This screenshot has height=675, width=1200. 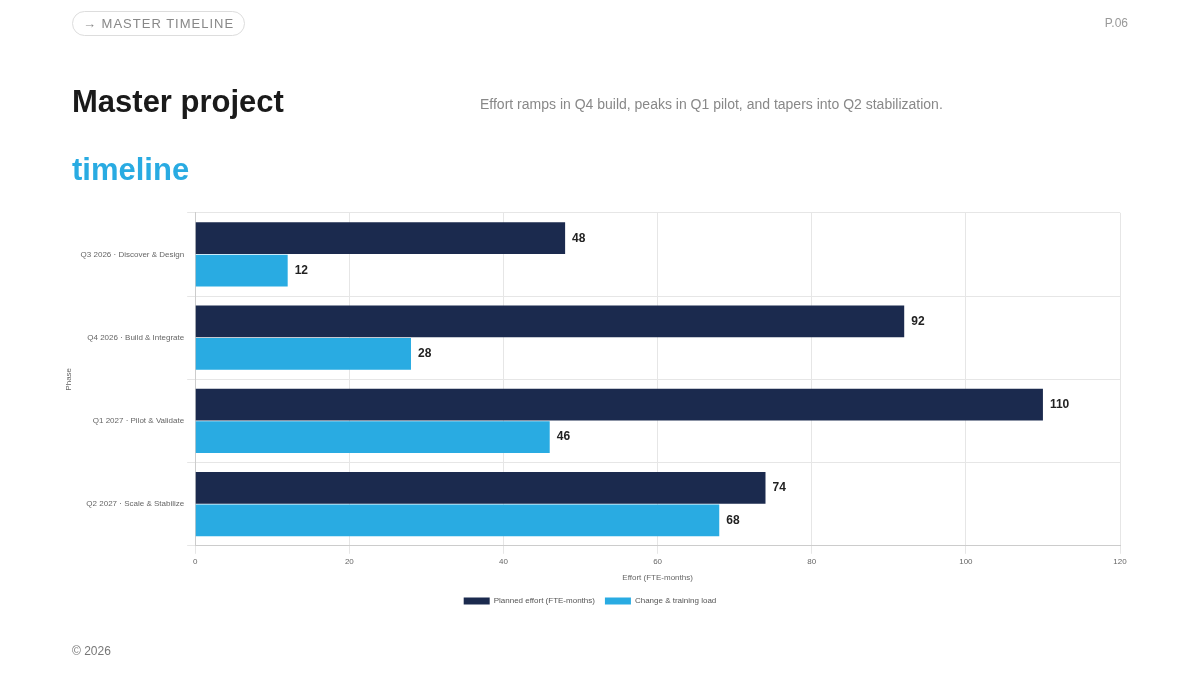 What do you see at coordinates (966, 561) in the screenshot?
I see `x-tick-label: 100` at bounding box center [966, 561].